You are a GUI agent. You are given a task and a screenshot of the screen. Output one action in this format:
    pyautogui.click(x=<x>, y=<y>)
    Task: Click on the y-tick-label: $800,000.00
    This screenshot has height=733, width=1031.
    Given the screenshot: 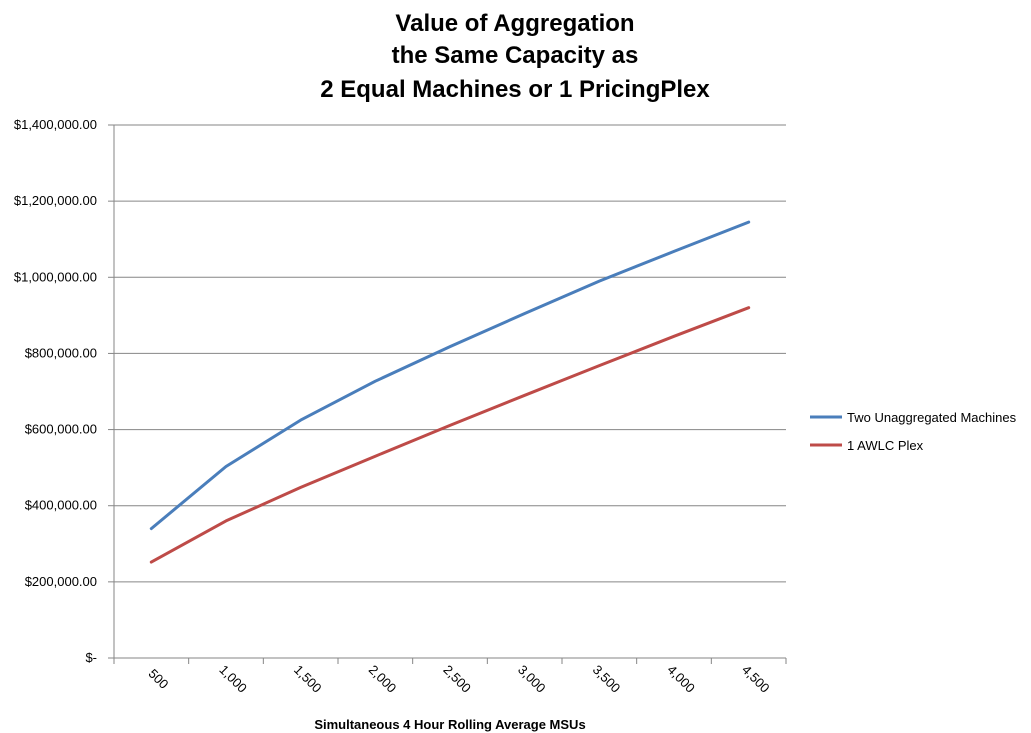 What is the action you would take?
    pyautogui.click(x=61, y=352)
    